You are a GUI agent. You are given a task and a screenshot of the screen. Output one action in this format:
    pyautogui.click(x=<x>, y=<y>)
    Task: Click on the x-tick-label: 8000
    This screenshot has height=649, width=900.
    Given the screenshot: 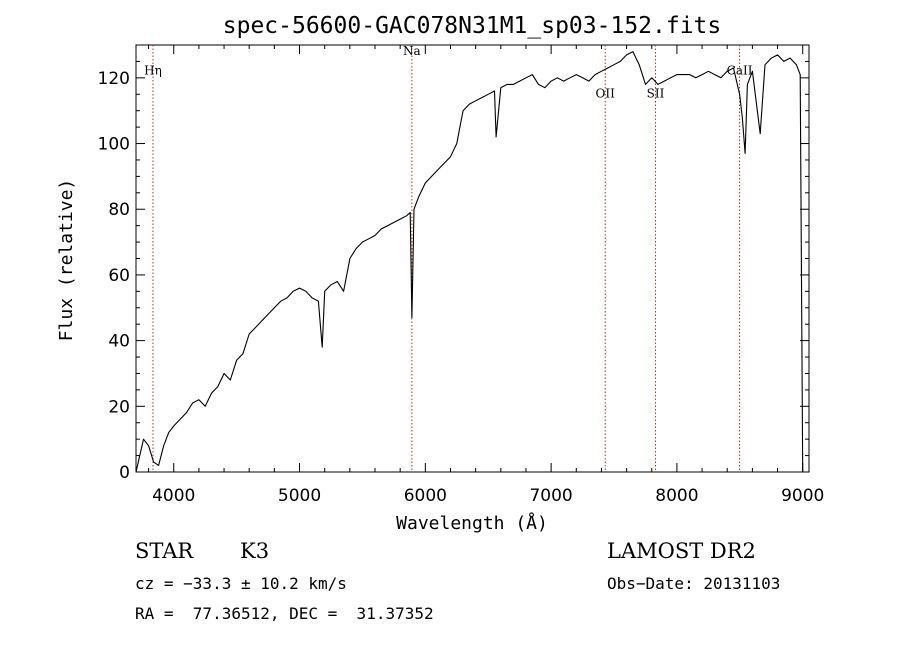 What is the action you would take?
    pyautogui.click(x=676, y=496)
    